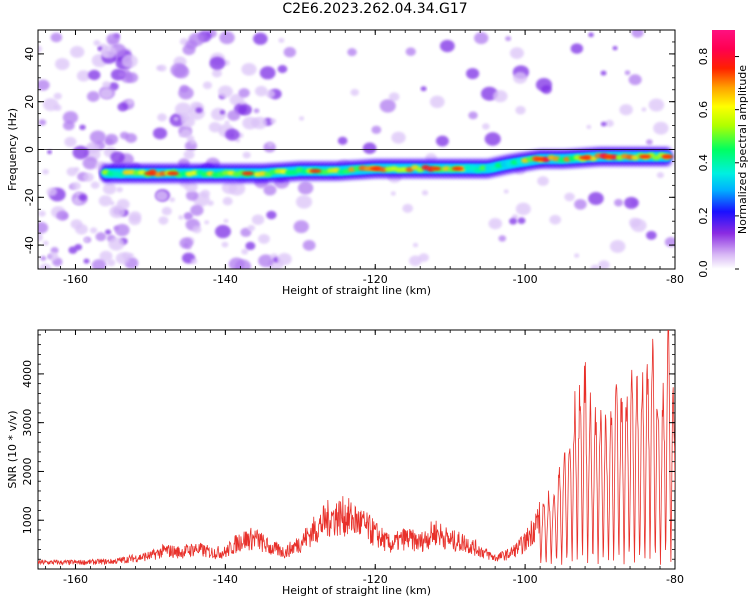 The image size is (750, 600). What do you see at coordinates (742, 149) in the screenshot?
I see `colorbar-label: Normalized spectral amplitude` at bounding box center [742, 149].